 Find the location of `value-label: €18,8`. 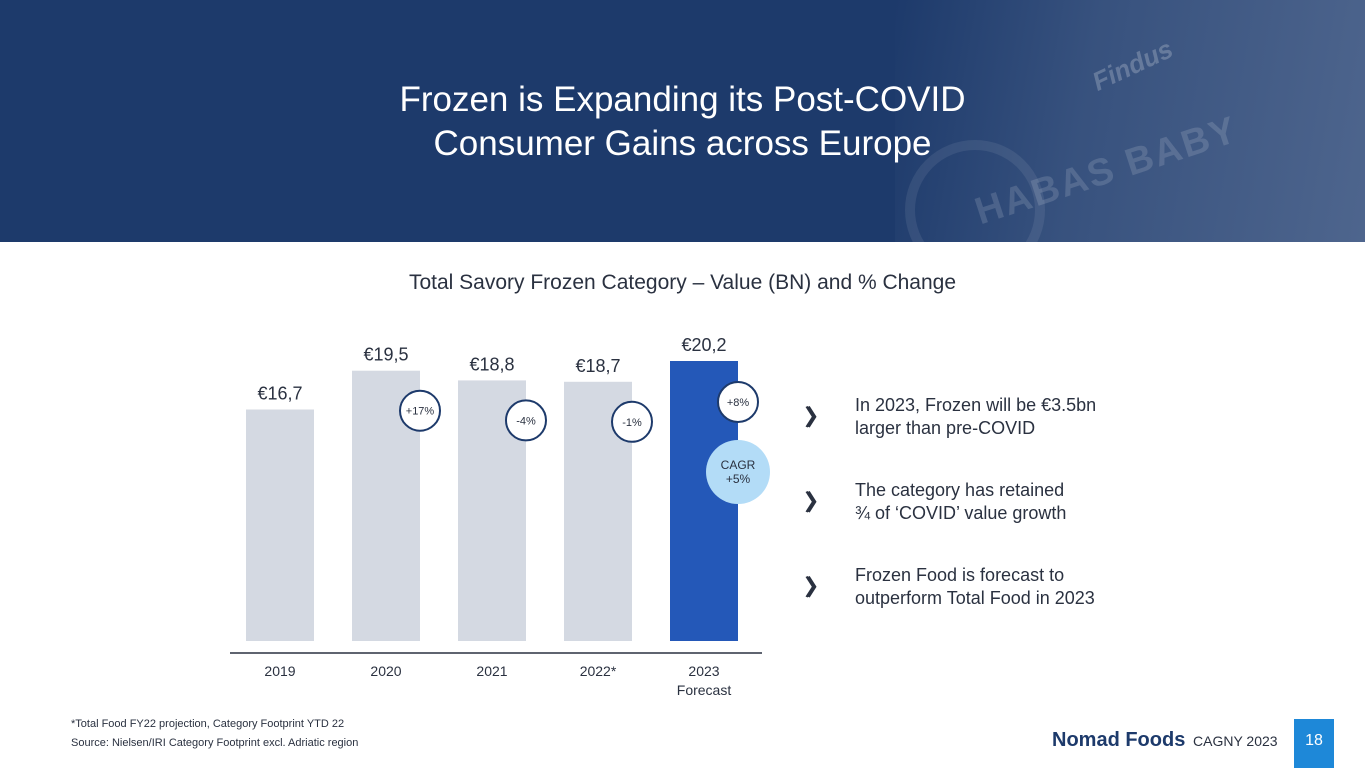

value-label: €18,8 is located at coordinates (491, 364).